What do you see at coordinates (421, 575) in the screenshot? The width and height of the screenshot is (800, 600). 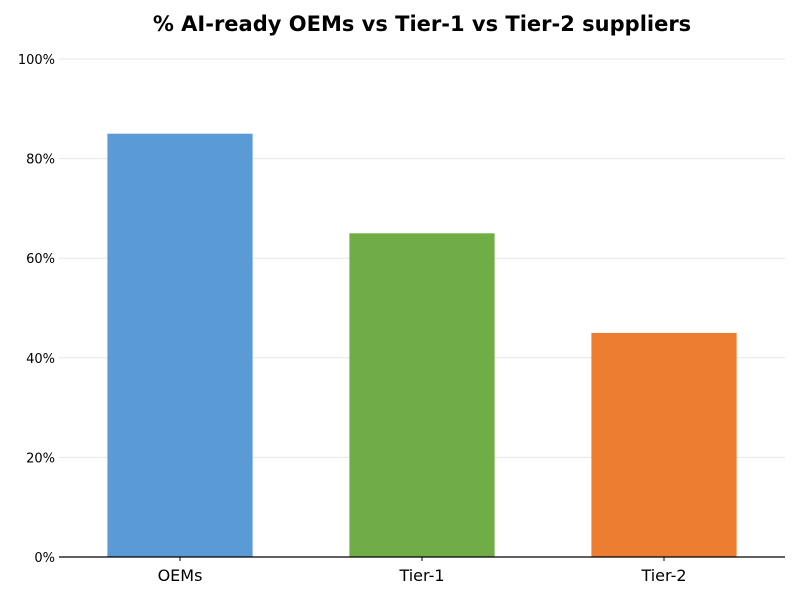 I see `x-tick-label: Tier-1` at bounding box center [421, 575].